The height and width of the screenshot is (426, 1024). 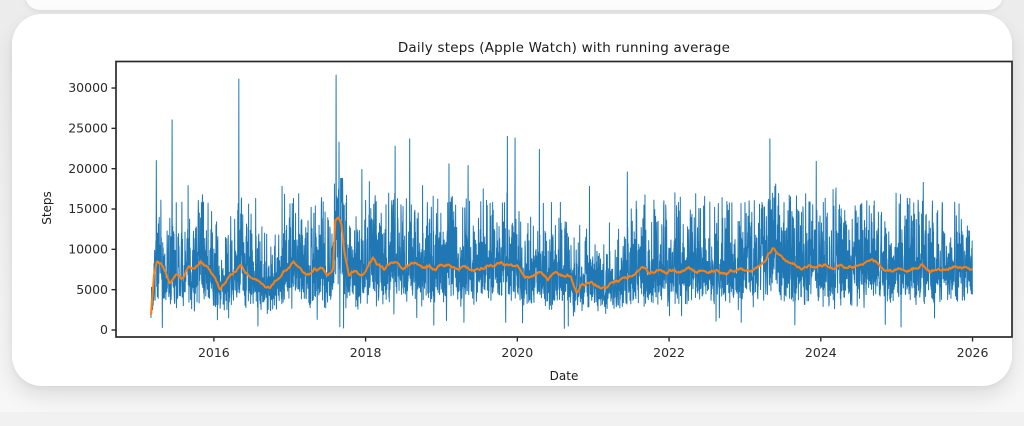 I want to click on y-tick-label: 15000, so click(x=88, y=208).